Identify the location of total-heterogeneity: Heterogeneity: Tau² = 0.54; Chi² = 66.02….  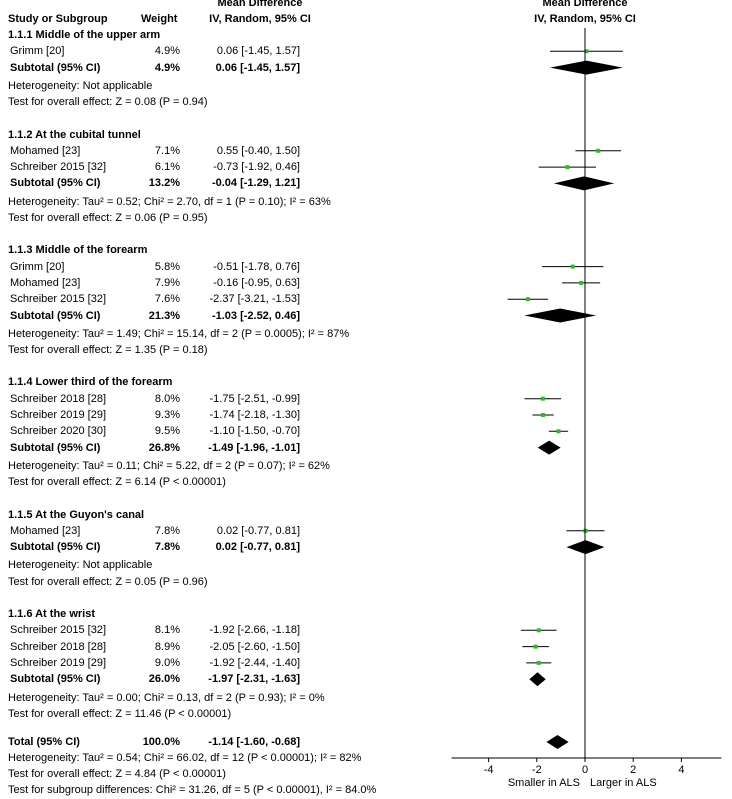
(185, 758).